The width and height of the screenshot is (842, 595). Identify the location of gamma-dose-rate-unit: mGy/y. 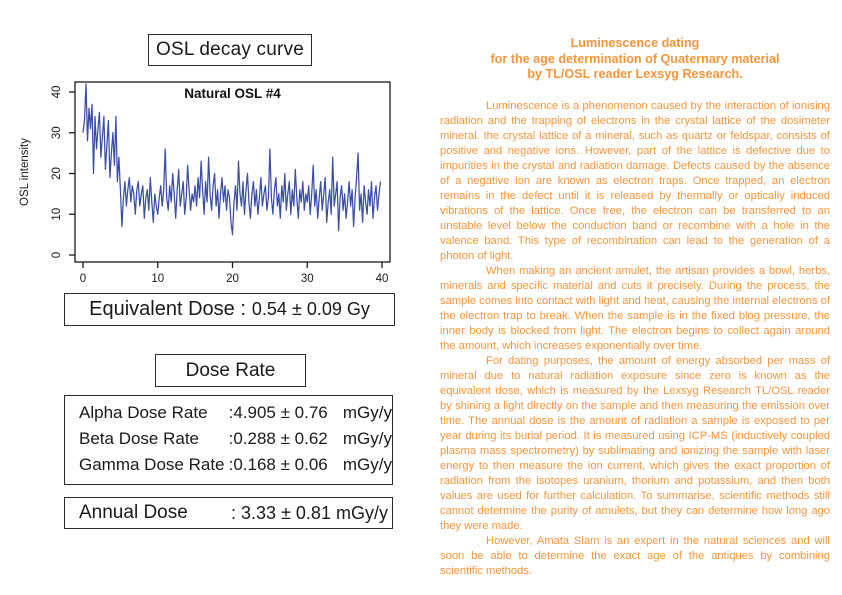
(367, 464).